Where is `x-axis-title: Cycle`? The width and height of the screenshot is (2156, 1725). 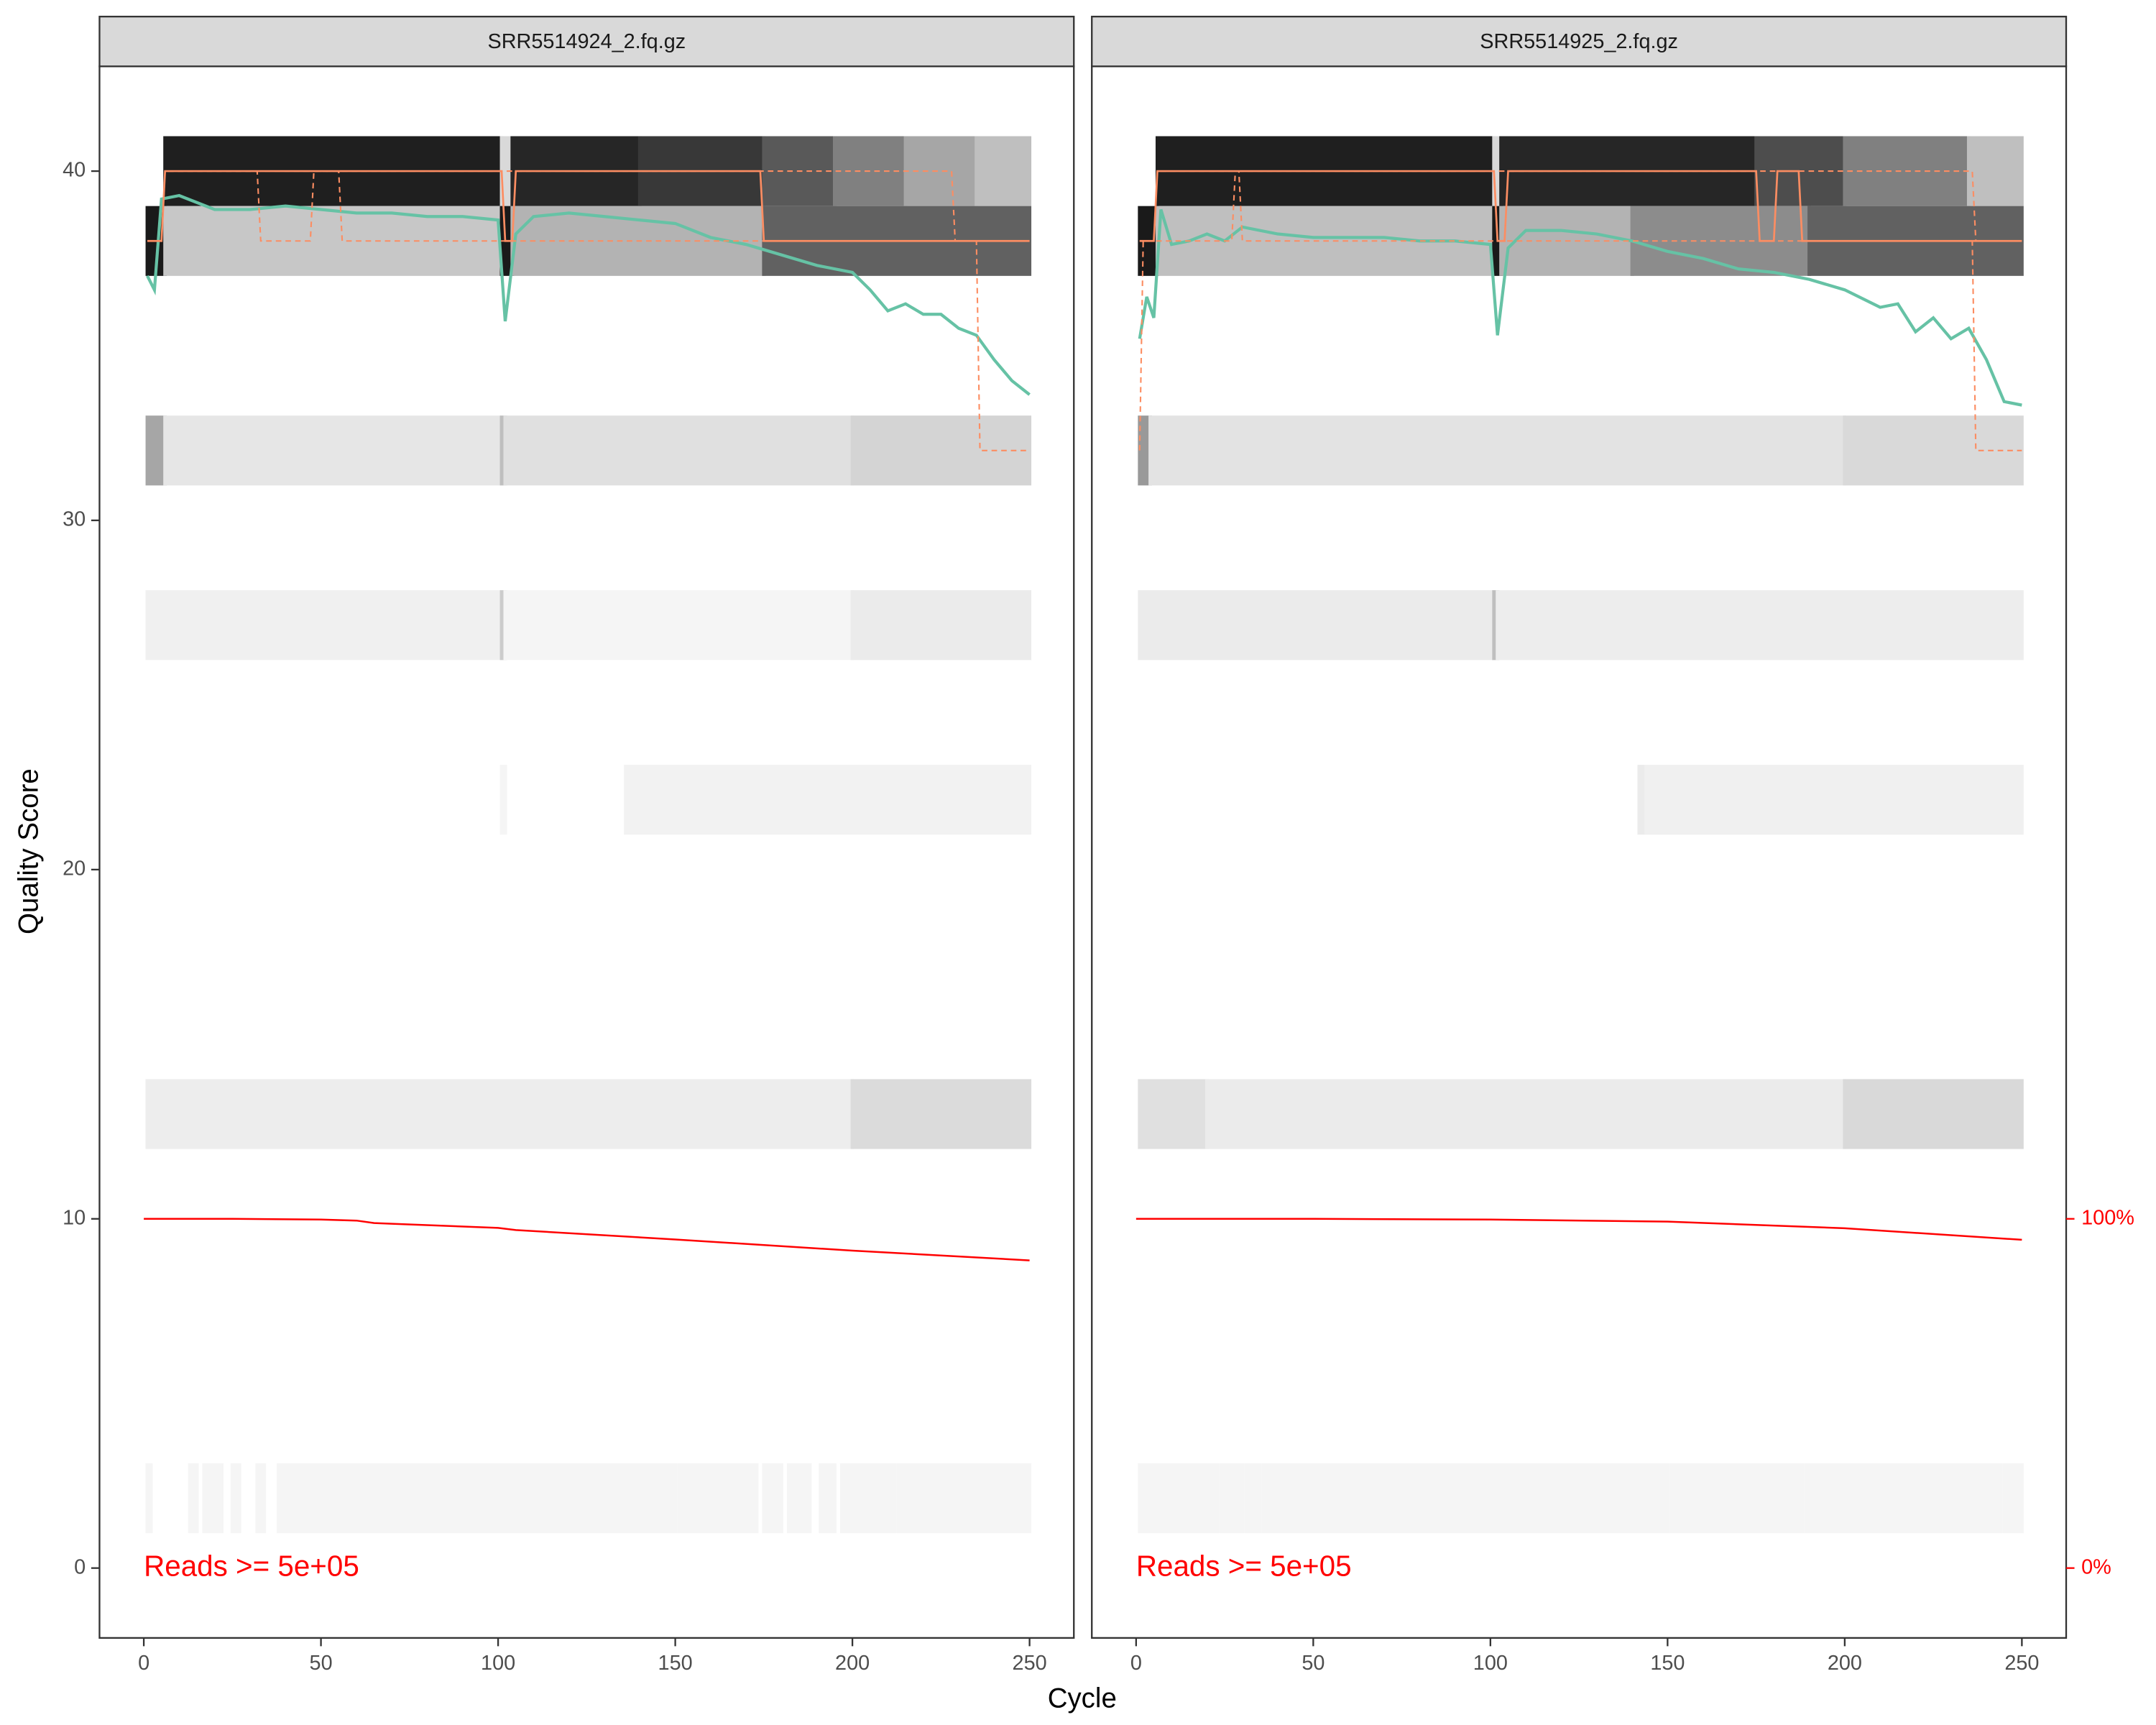 x-axis-title: Cycle is located at coordinates (1083, 1698).